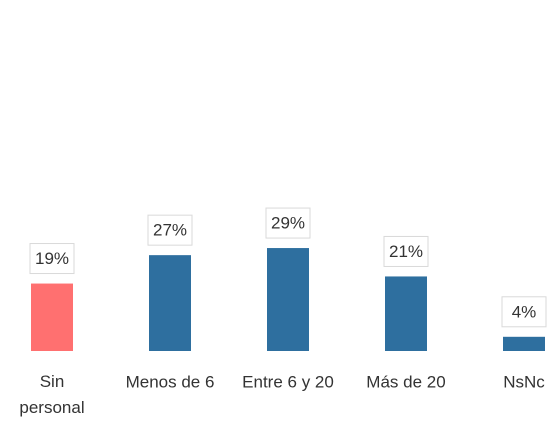  I want to click on x-tick-label: Sin personal, so click(51, 394).